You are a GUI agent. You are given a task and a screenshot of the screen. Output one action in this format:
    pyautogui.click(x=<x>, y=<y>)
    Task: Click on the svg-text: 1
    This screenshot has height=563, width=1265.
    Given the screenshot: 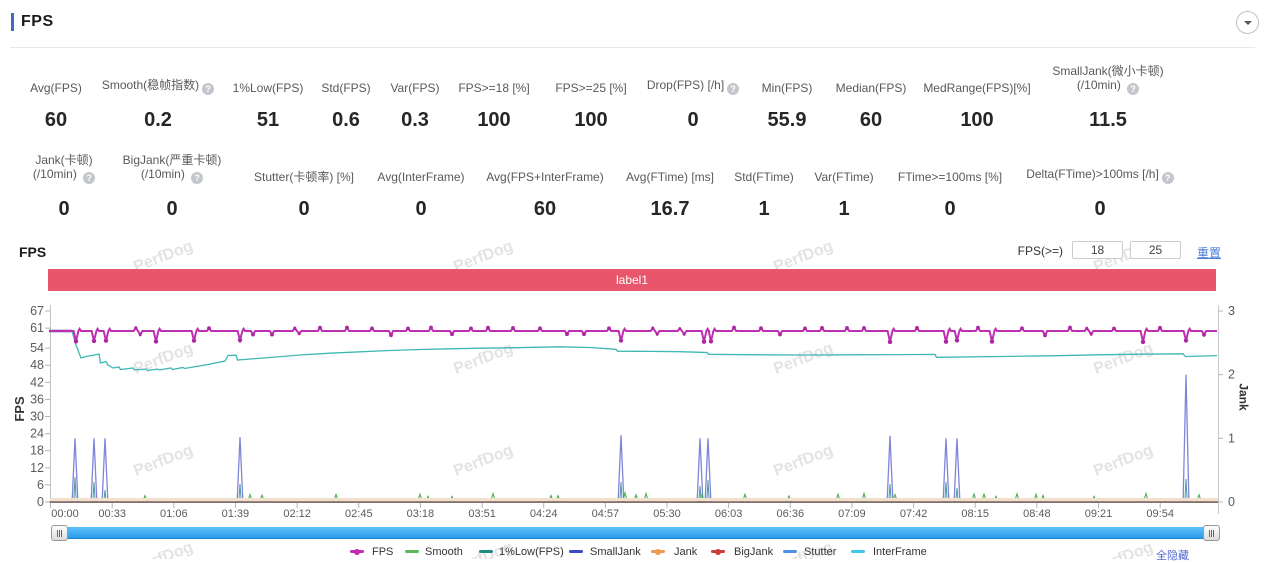 What is the action you would take?
    pyautogui.click(x=1231, y=438)
    